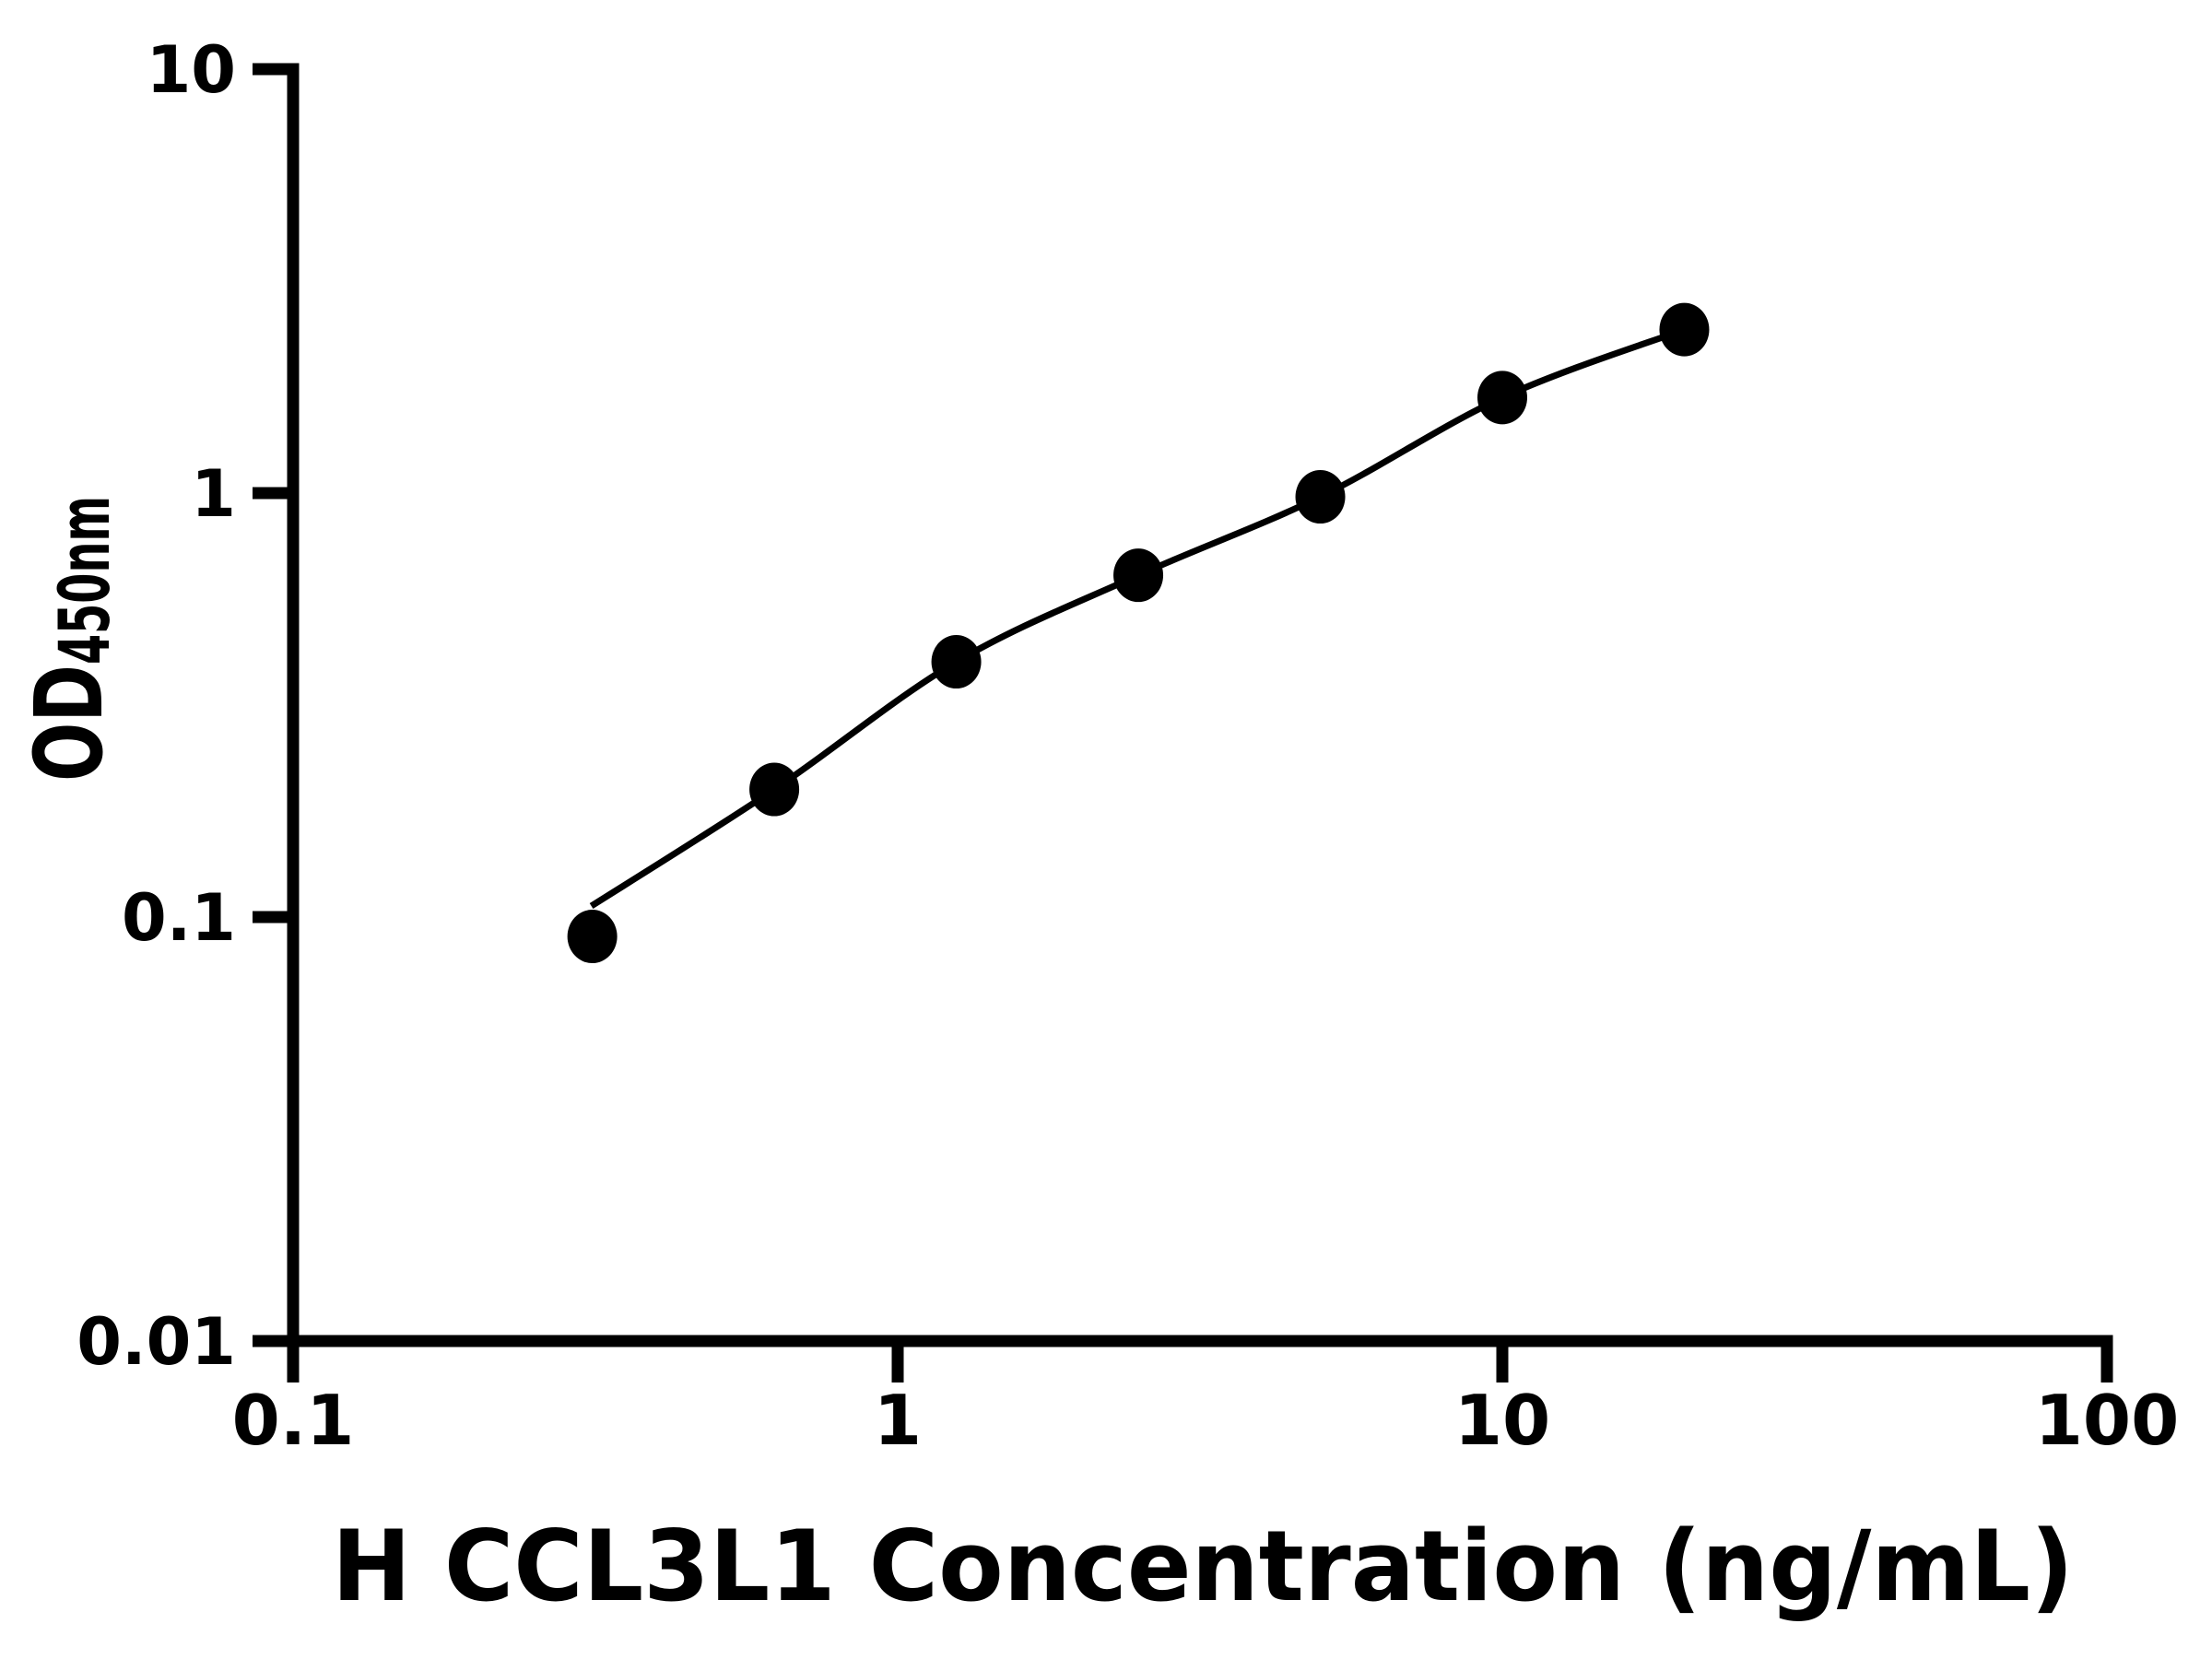  Describe the element at coordinates (898, 1420) in the screenshot. I see `x-tick-label: 1` at that location.